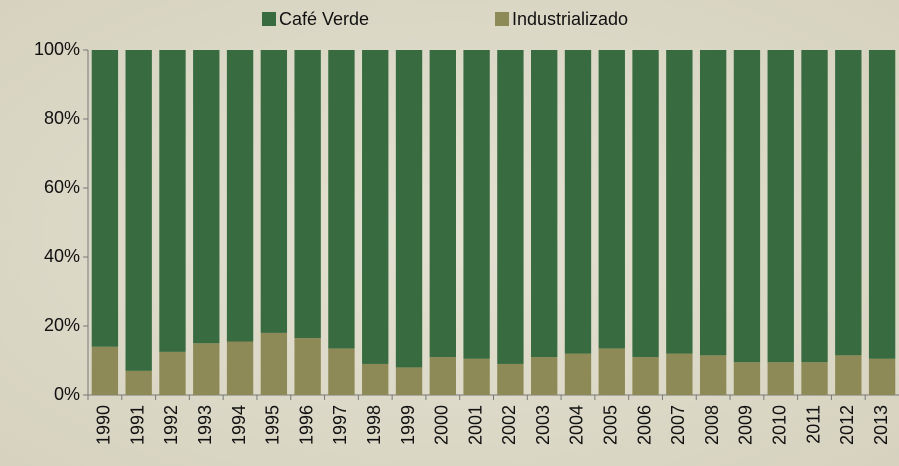 This screenshot has width=899, height=466. Describe the element at coordinates (374, 425) in the screenshot. I see `x-tick-label: 1998` at that location.